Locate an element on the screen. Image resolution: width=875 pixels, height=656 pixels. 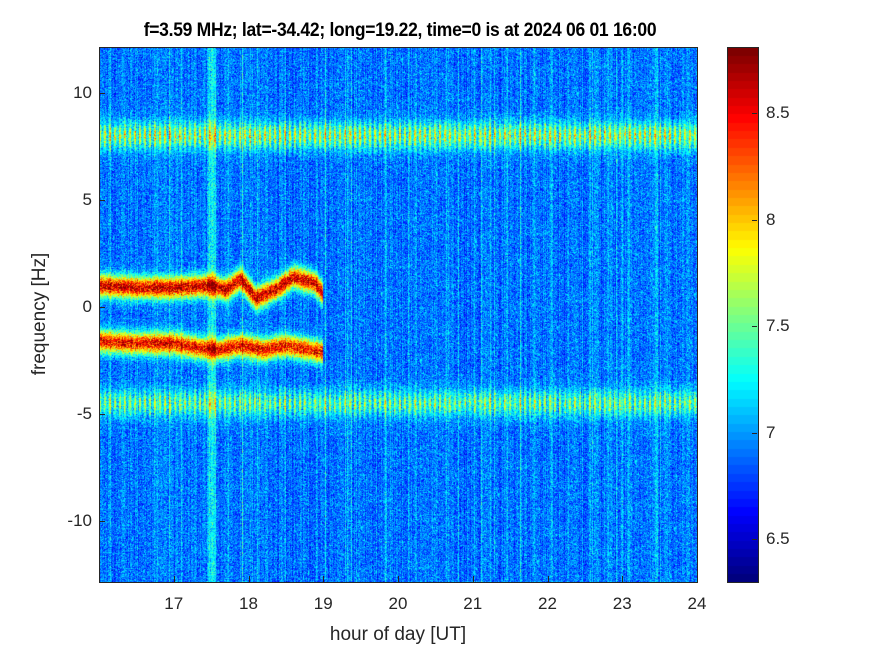
colorbar-tick-label: 8.5 is located at coordinates (778, 113).